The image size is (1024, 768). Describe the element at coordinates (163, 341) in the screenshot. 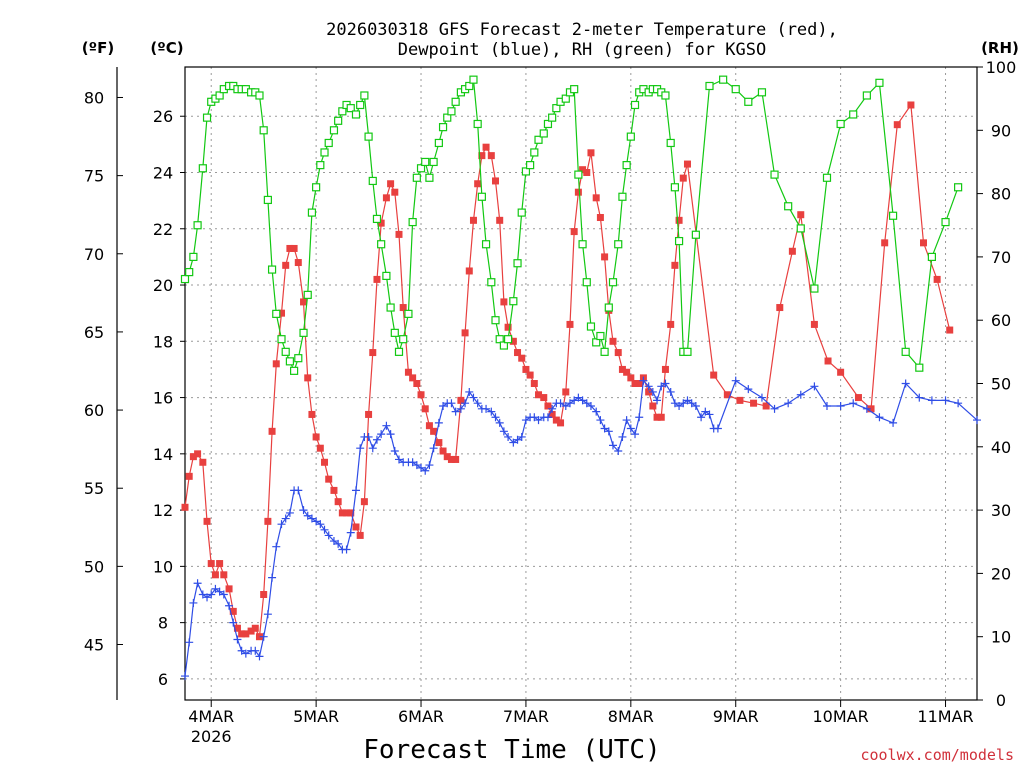

I see `celsius-tick-label: 18` at that location.